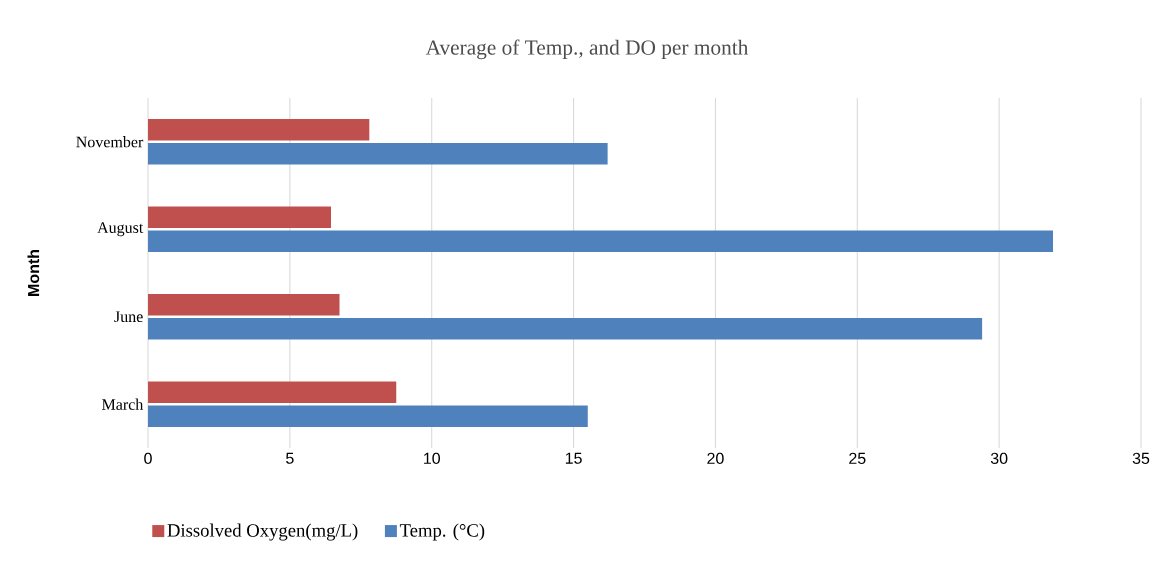 The image size is (1174, 563). What do you see at coordinates (123, 404) in the screenshot?
I see `y-tick-label: March` at bounding box center [123, 404].